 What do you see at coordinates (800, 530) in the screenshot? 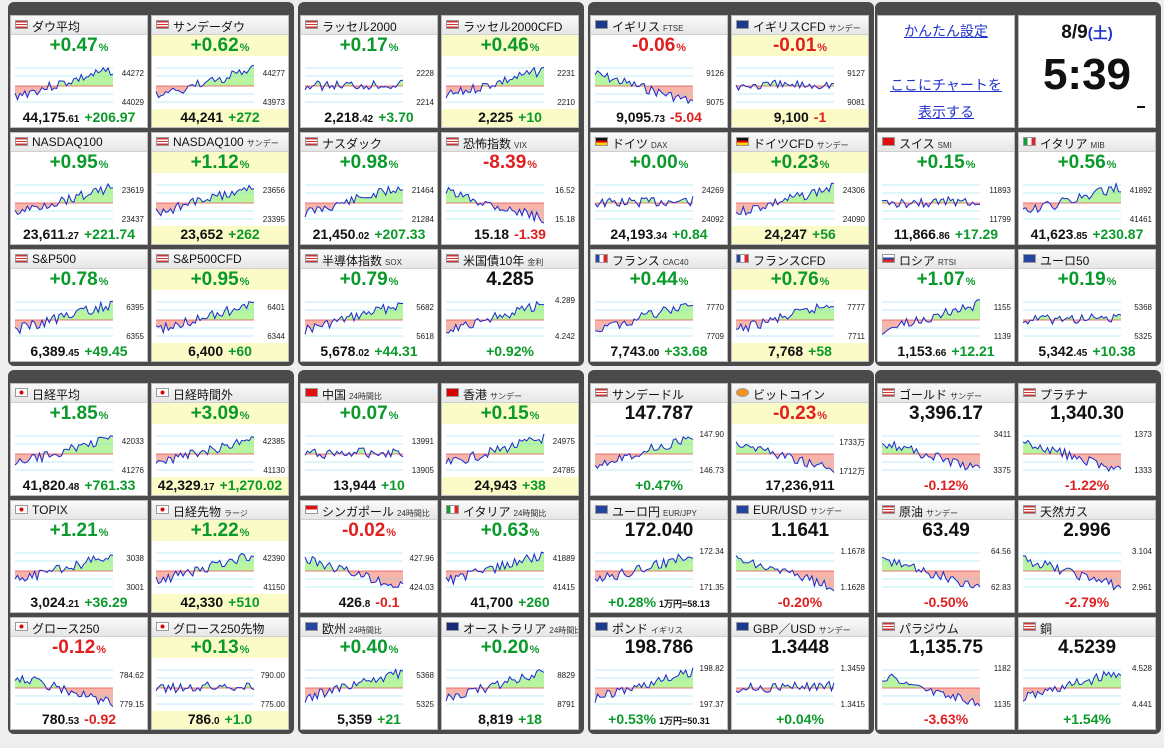
I see `tile-price-value: 1.1641` at bounding box center [800, 530].